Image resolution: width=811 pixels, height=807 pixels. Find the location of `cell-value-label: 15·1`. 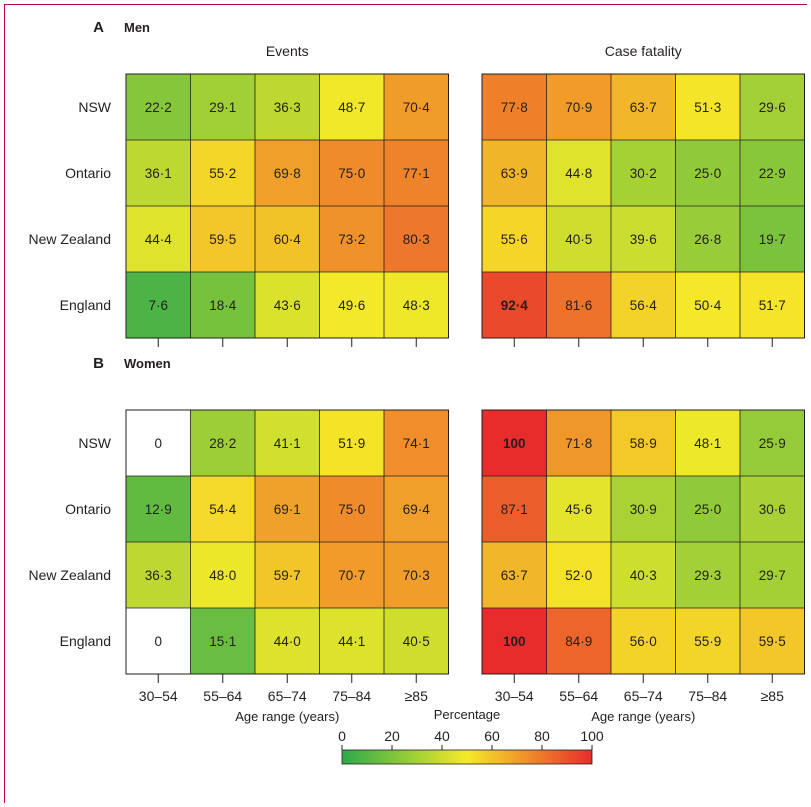

cell-value-label: 15·1 is located at coordinates (222, 641).